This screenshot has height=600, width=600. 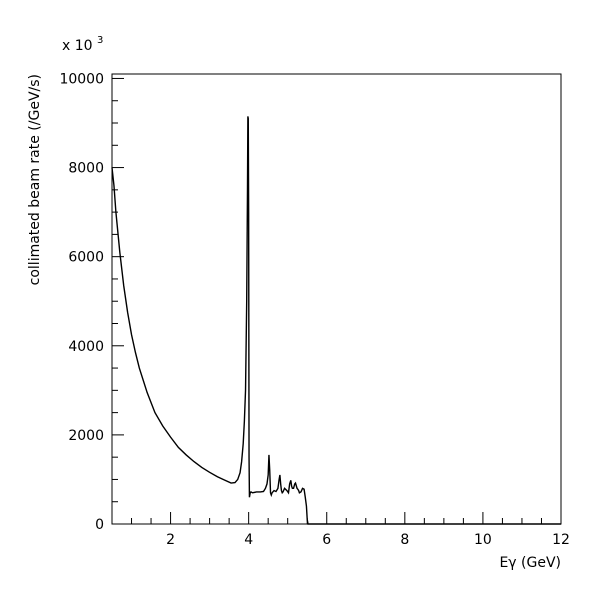 What do you see at coordinates (86, 436) in the screenshot?
I see `y-tick-label: 2000` at bounding box center [86, 436].